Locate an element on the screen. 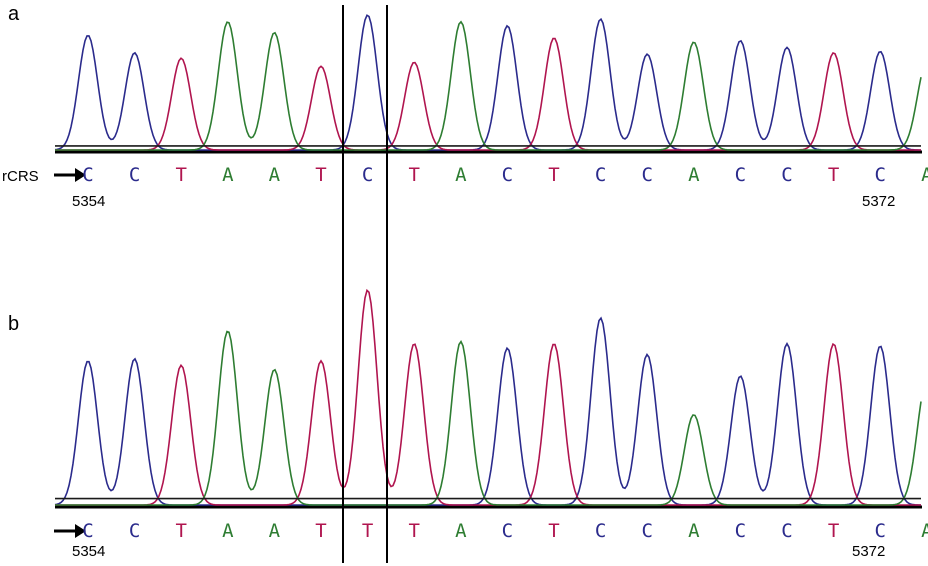 The image size is (928, 566). base-call-a-10: C is located at coordinates (507, 175).